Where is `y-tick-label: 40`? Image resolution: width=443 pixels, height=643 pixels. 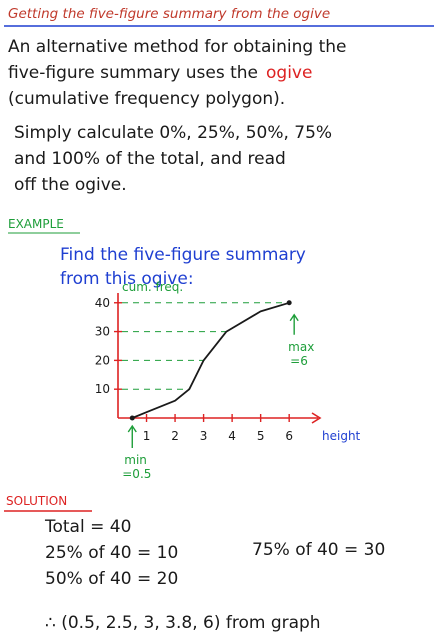
y-tick-label: 40 is located at coordinates (102, 303).